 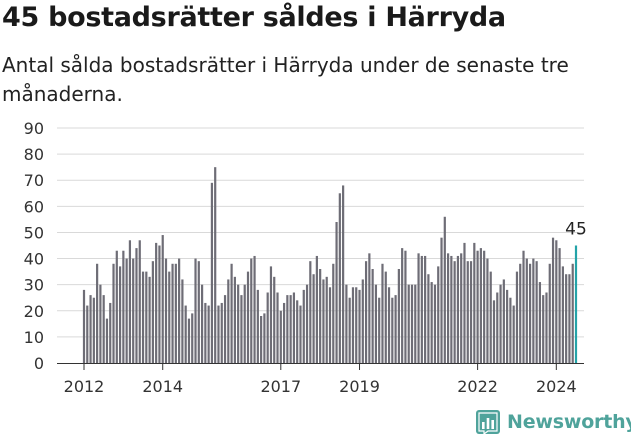 What do you see at coordinates (34, 246) in the screenshot?
I see `y-axis-tick-labels: 0 10 20 30 40 50 60 70 80 90` at bounding box center [34, 246].